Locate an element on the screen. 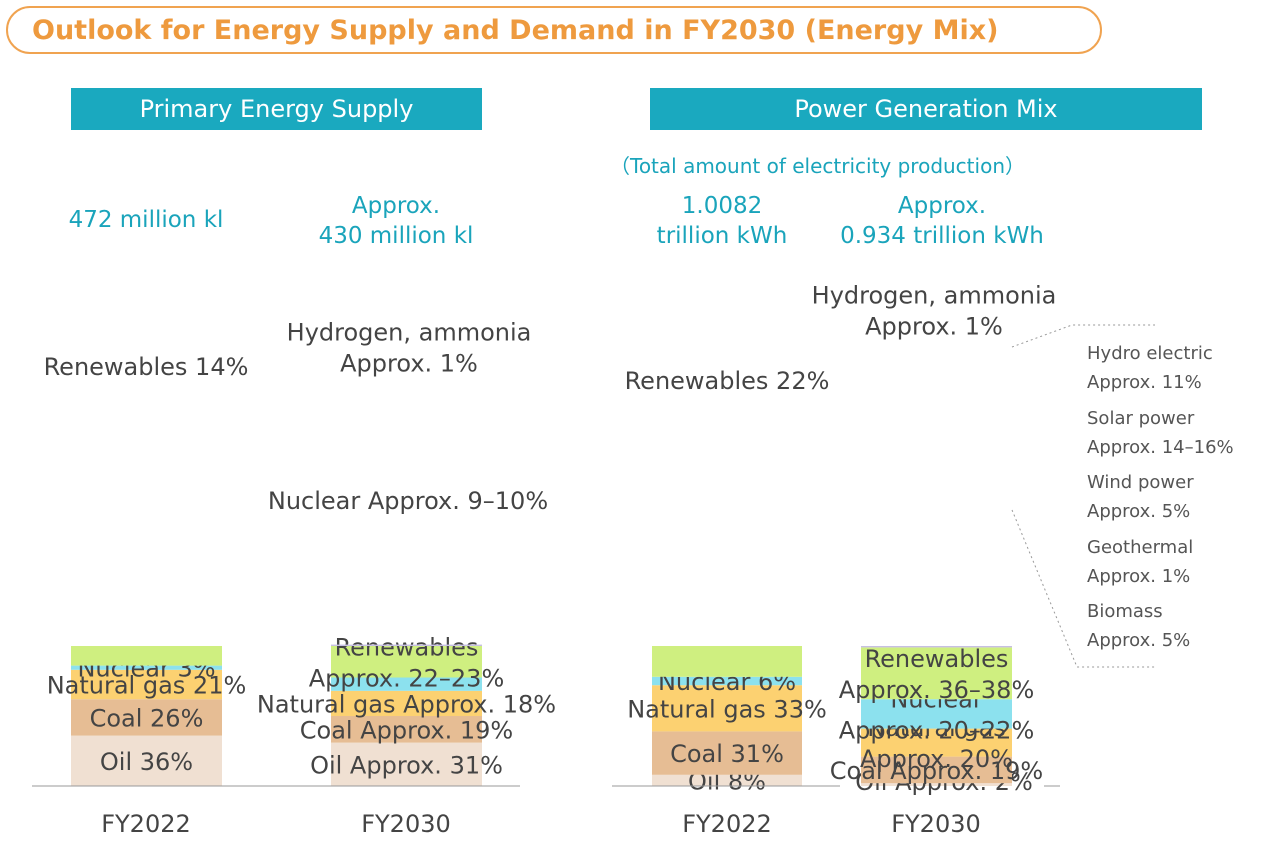 The image size is (1280, 856). bar-primary-energy-supply-coal-fy2022 is located at coordinates (146, 717).